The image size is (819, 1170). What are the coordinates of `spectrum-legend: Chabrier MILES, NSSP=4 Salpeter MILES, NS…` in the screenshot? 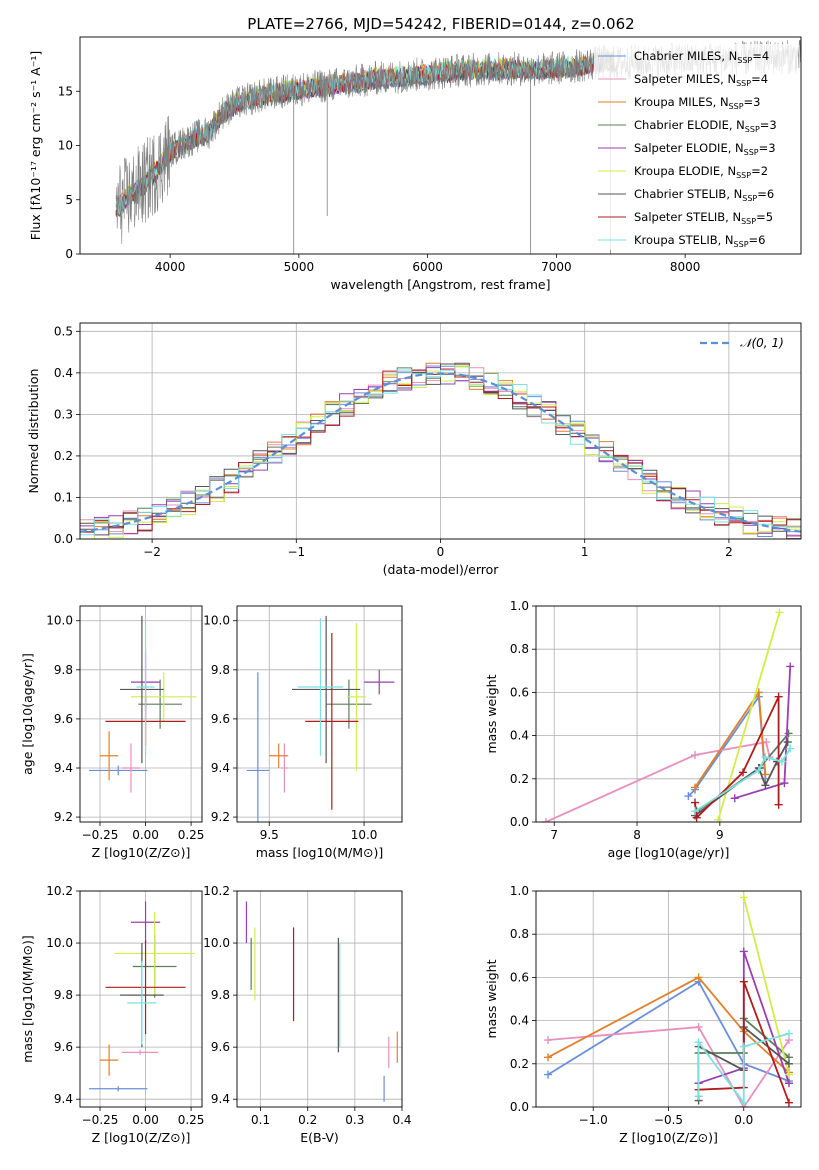 It's located at (696, 147).